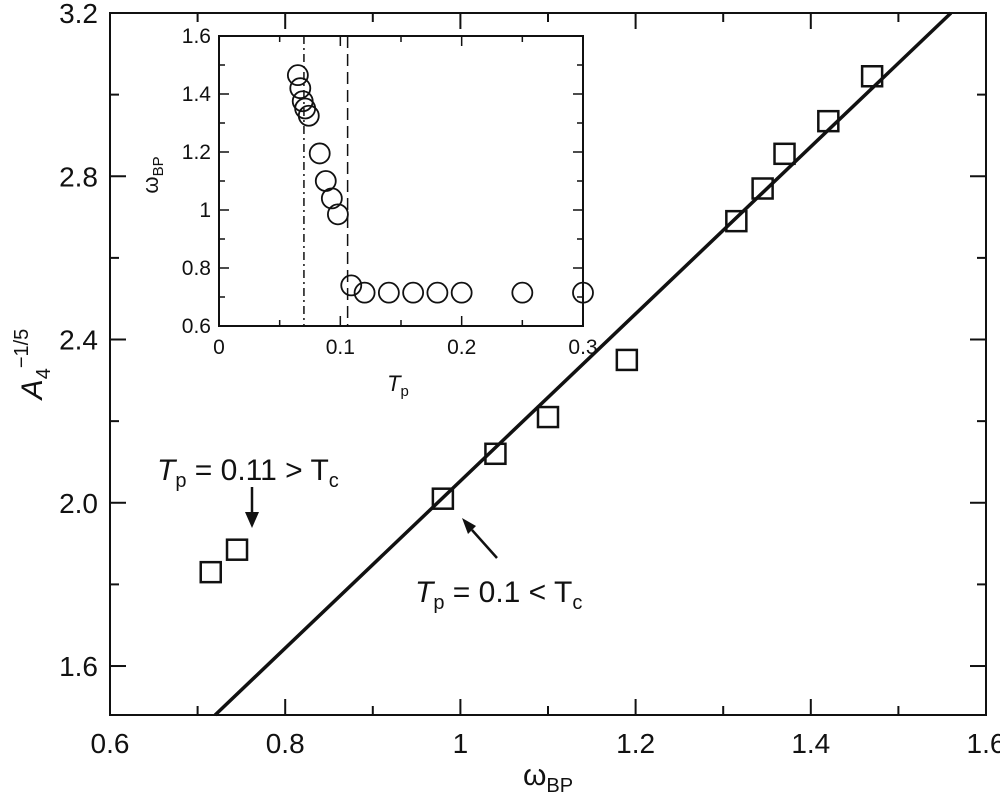  What do you see at coordinates (150, 184) in the screenshot?
I see `inset-y-axis-label-main: ω` at bounding box center [150, 184].